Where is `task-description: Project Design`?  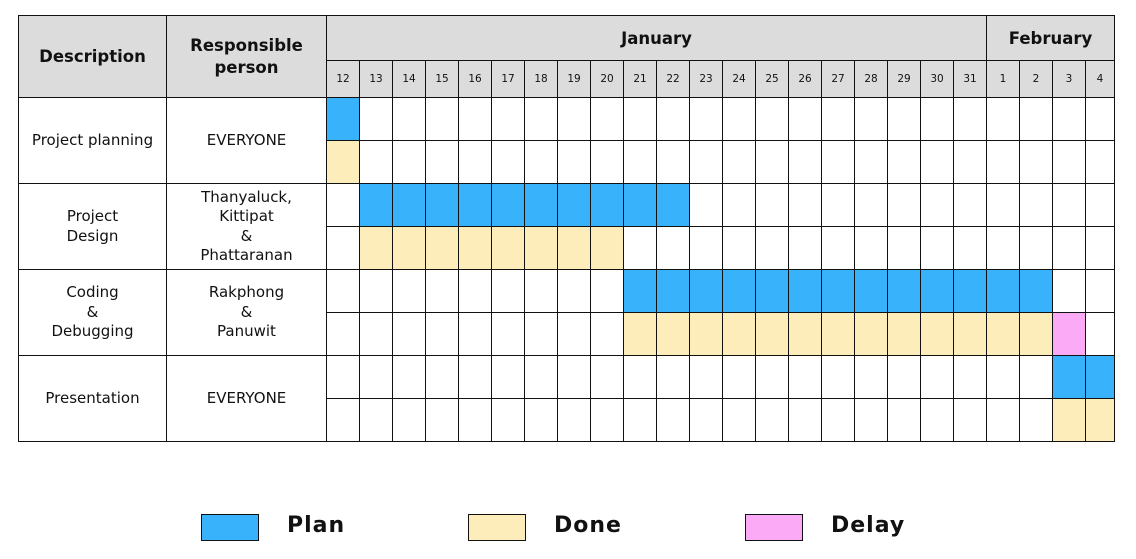 task-description: Project Design is located at coordinates (92, 226).